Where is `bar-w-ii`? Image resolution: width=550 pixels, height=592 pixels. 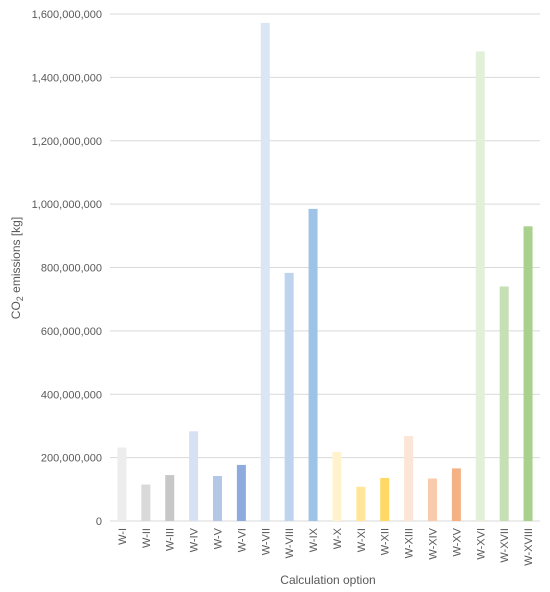 bar-w-ii is located at coordinates (146, 502).